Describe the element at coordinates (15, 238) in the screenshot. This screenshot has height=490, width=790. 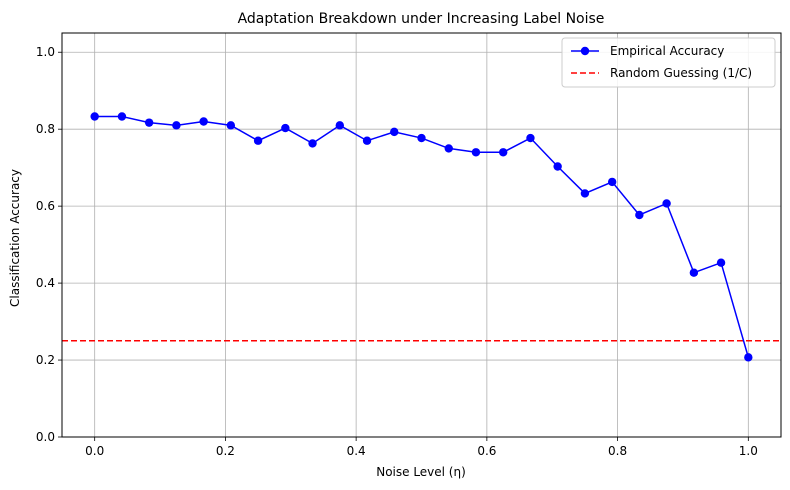
I see `y-axis-label: Classification Accuracy` at that location.